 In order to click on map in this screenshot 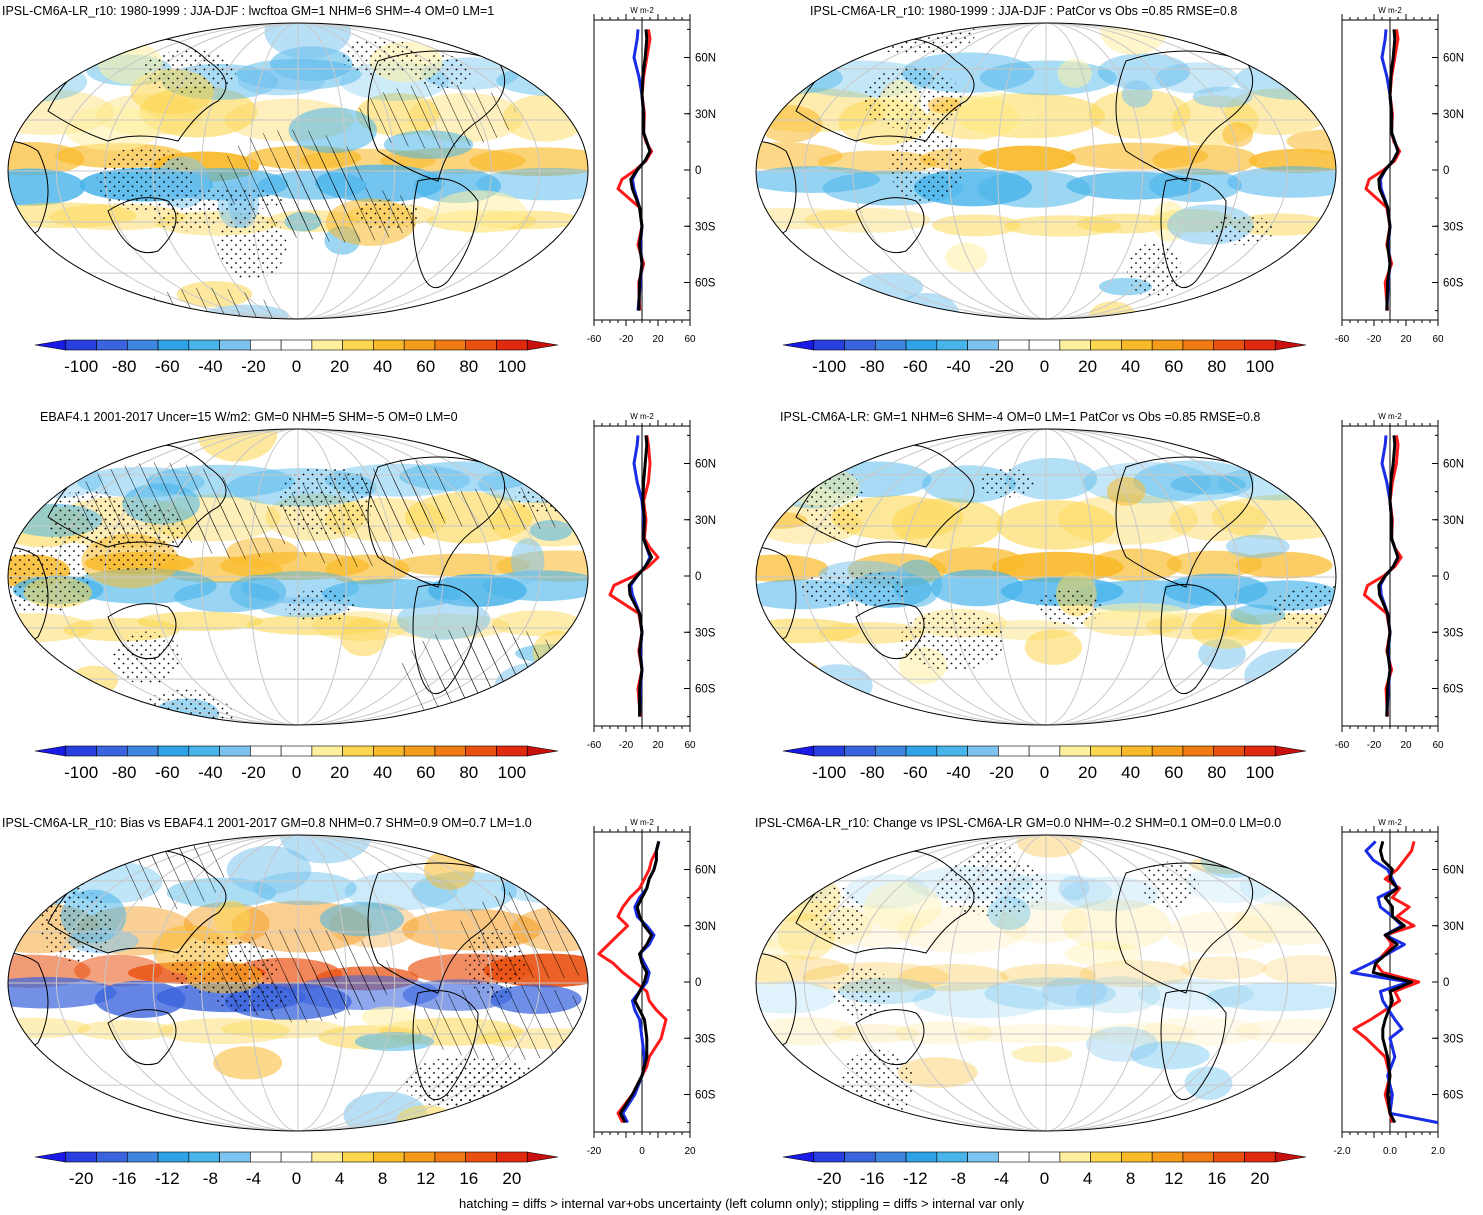, I will do `click(1046, 577)`.